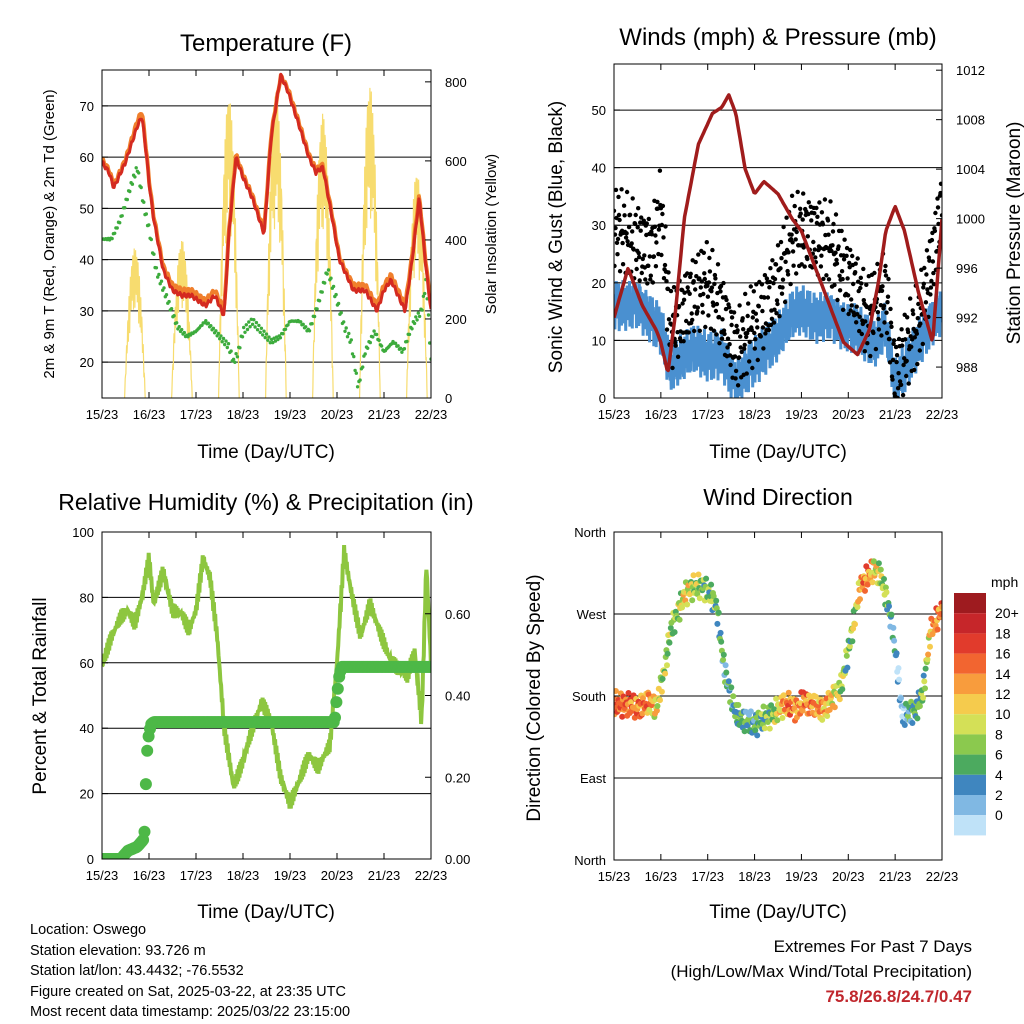  I want to click on series-solar-day, so click(417, 287).